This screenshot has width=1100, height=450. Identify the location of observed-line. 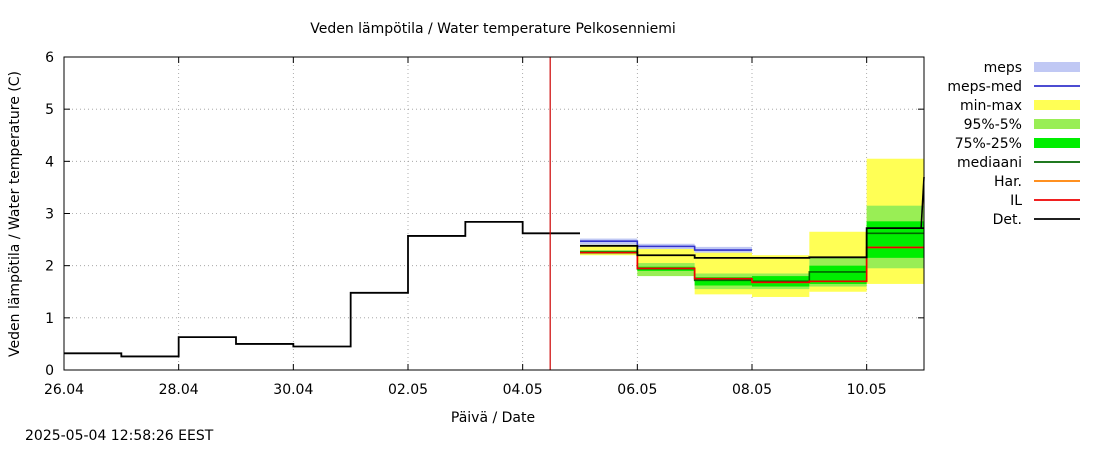
(322, 289).